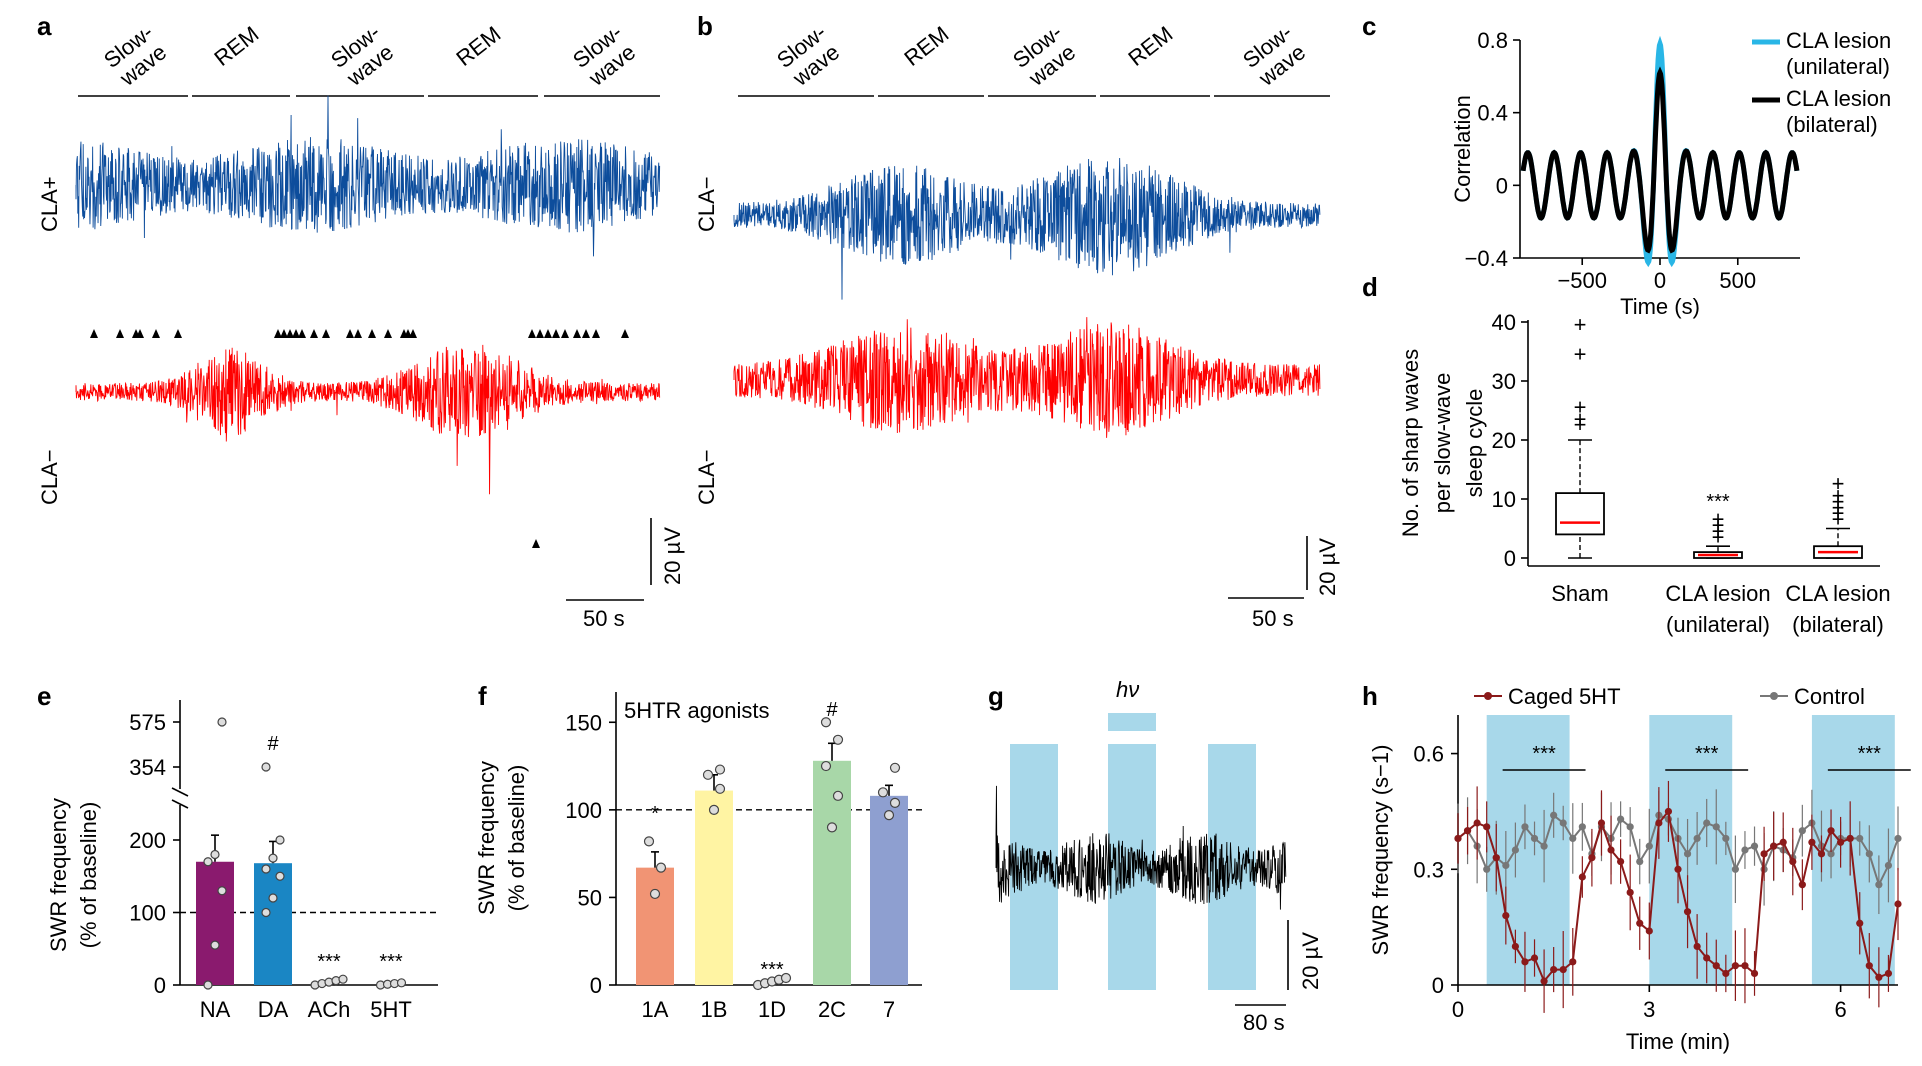 Image resolution: width=1922 pixels, height=1066 pixels. What do you see at coordinates (1564, 696) in the screenshot?
I see `legend-label: Caged 5HT` at bounding box center [1564, 696].